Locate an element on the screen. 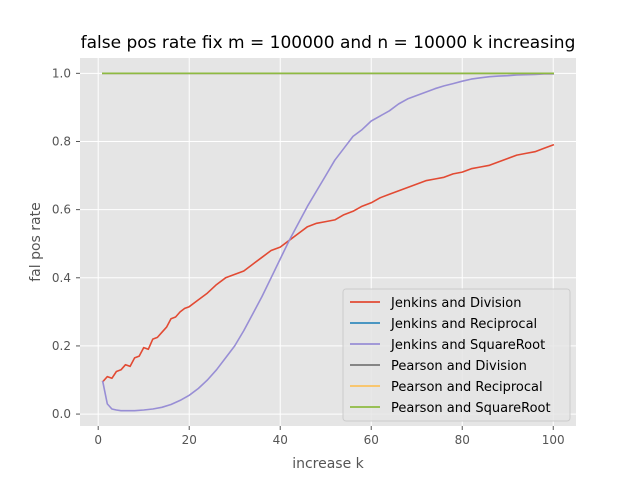 This screenshot has height=480, width=640. y-tick-label: 0.2 is located at coordinates (61, 346).